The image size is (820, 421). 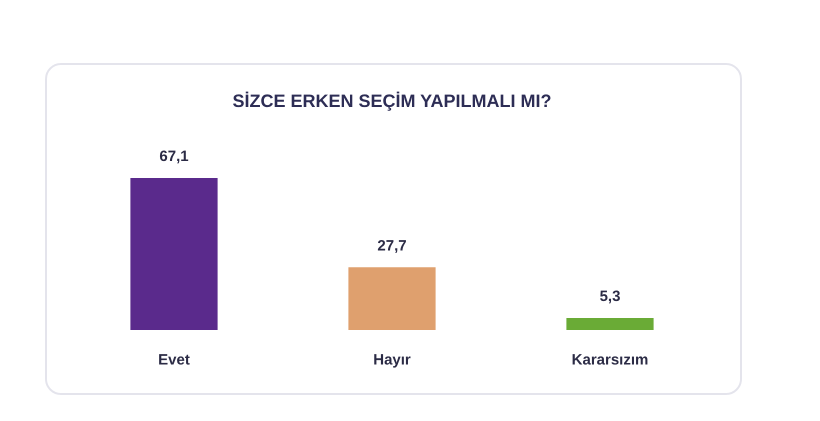 What do you see at coordinates (174, 156) in the screenshot?
I see `data-label: 67,1` at bounding box center [174, 156].